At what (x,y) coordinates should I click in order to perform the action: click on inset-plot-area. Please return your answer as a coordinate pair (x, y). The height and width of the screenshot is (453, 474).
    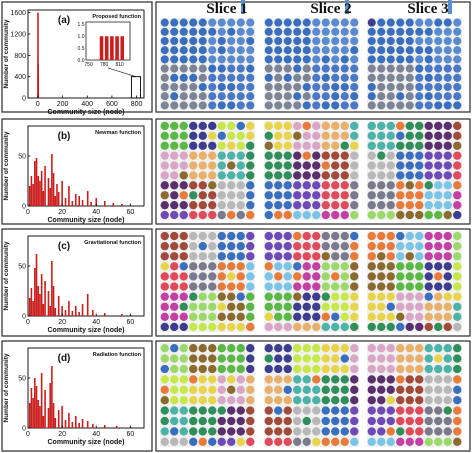
    Looking at the image, I should click on (108, 41).